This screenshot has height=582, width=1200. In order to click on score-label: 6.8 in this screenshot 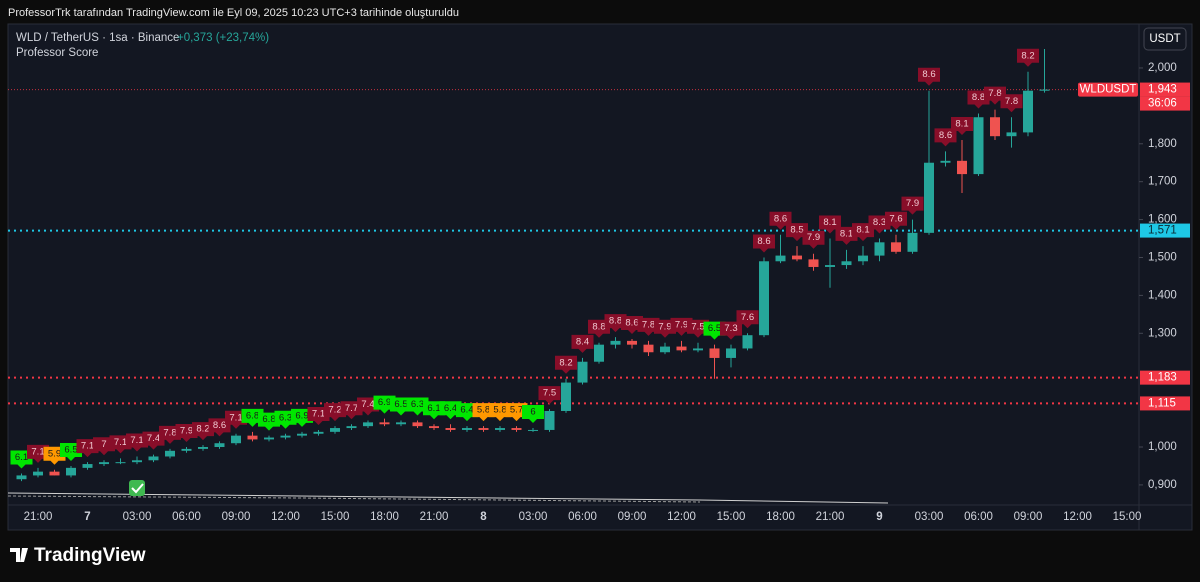, I will do `click(268, 419)`.